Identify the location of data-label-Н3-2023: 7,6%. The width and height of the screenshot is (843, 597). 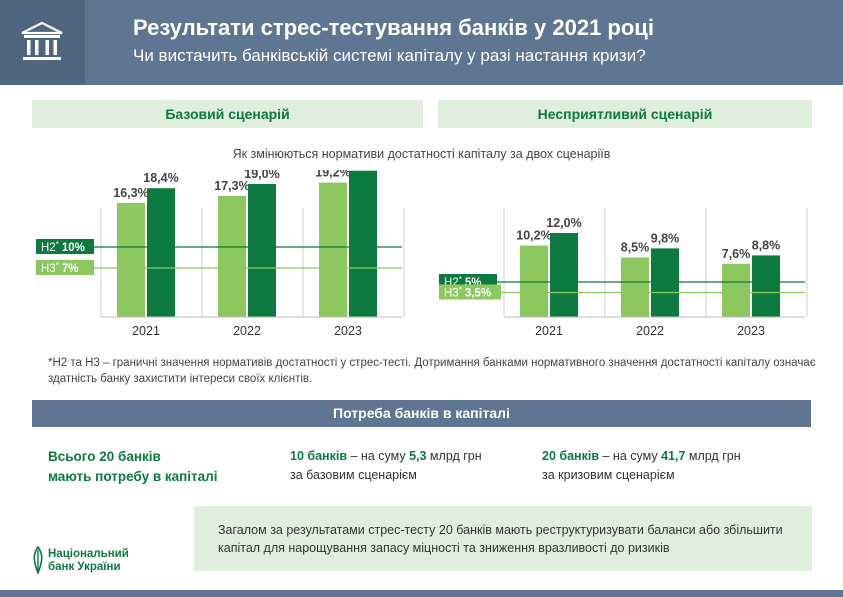
(736, 254).